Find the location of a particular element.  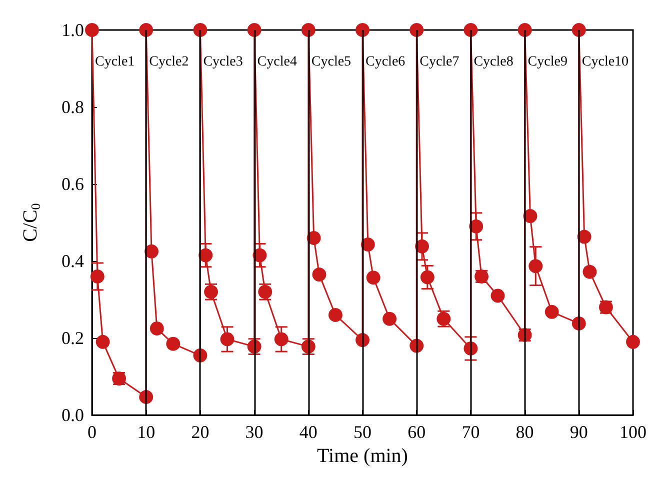

annotation: Cycle9 is located at coordinates (548, 62).